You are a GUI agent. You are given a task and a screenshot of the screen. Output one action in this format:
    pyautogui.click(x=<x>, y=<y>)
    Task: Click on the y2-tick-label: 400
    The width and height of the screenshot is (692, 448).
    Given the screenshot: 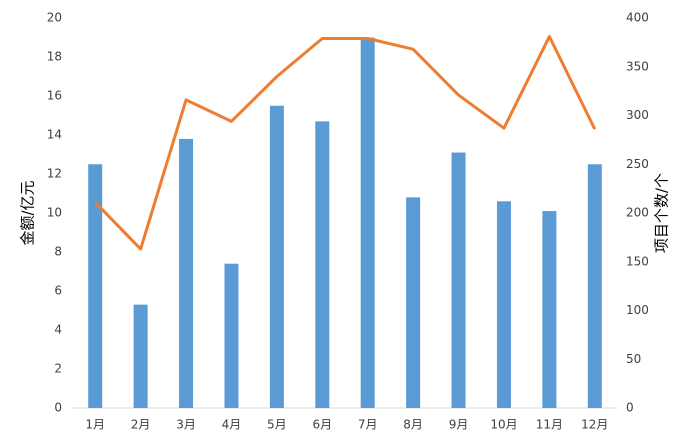 What is the action you would take?
    pyautogui.click(x=637, y=18)
    